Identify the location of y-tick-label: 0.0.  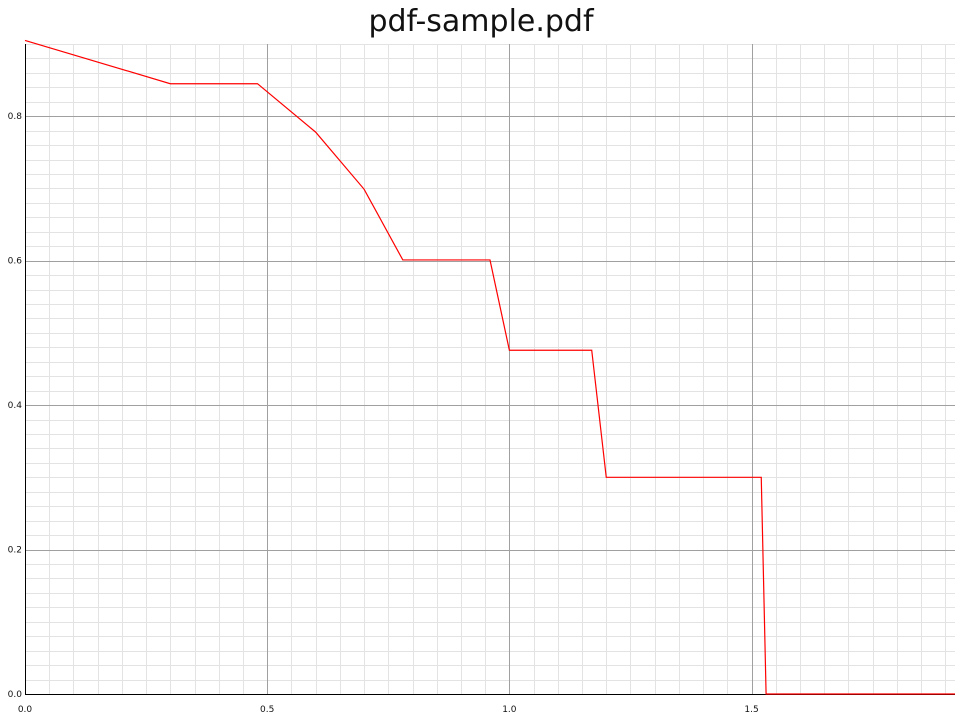
(15, 695).